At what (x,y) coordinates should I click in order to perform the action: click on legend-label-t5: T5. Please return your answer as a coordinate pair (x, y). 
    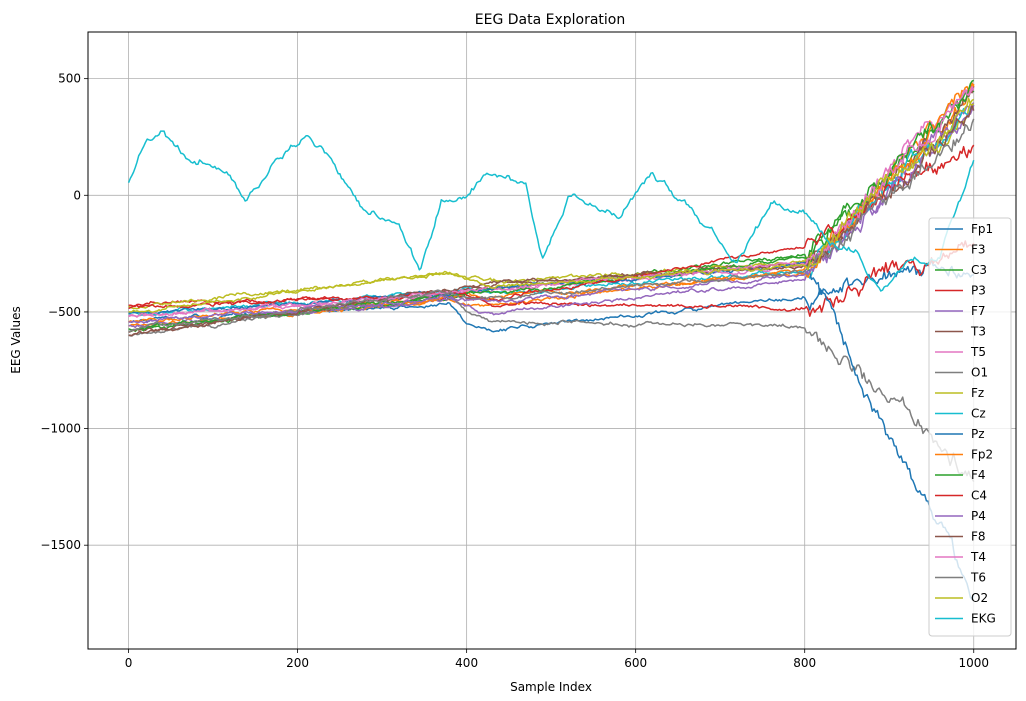
    Looking at the image, I should click on (978, 352).